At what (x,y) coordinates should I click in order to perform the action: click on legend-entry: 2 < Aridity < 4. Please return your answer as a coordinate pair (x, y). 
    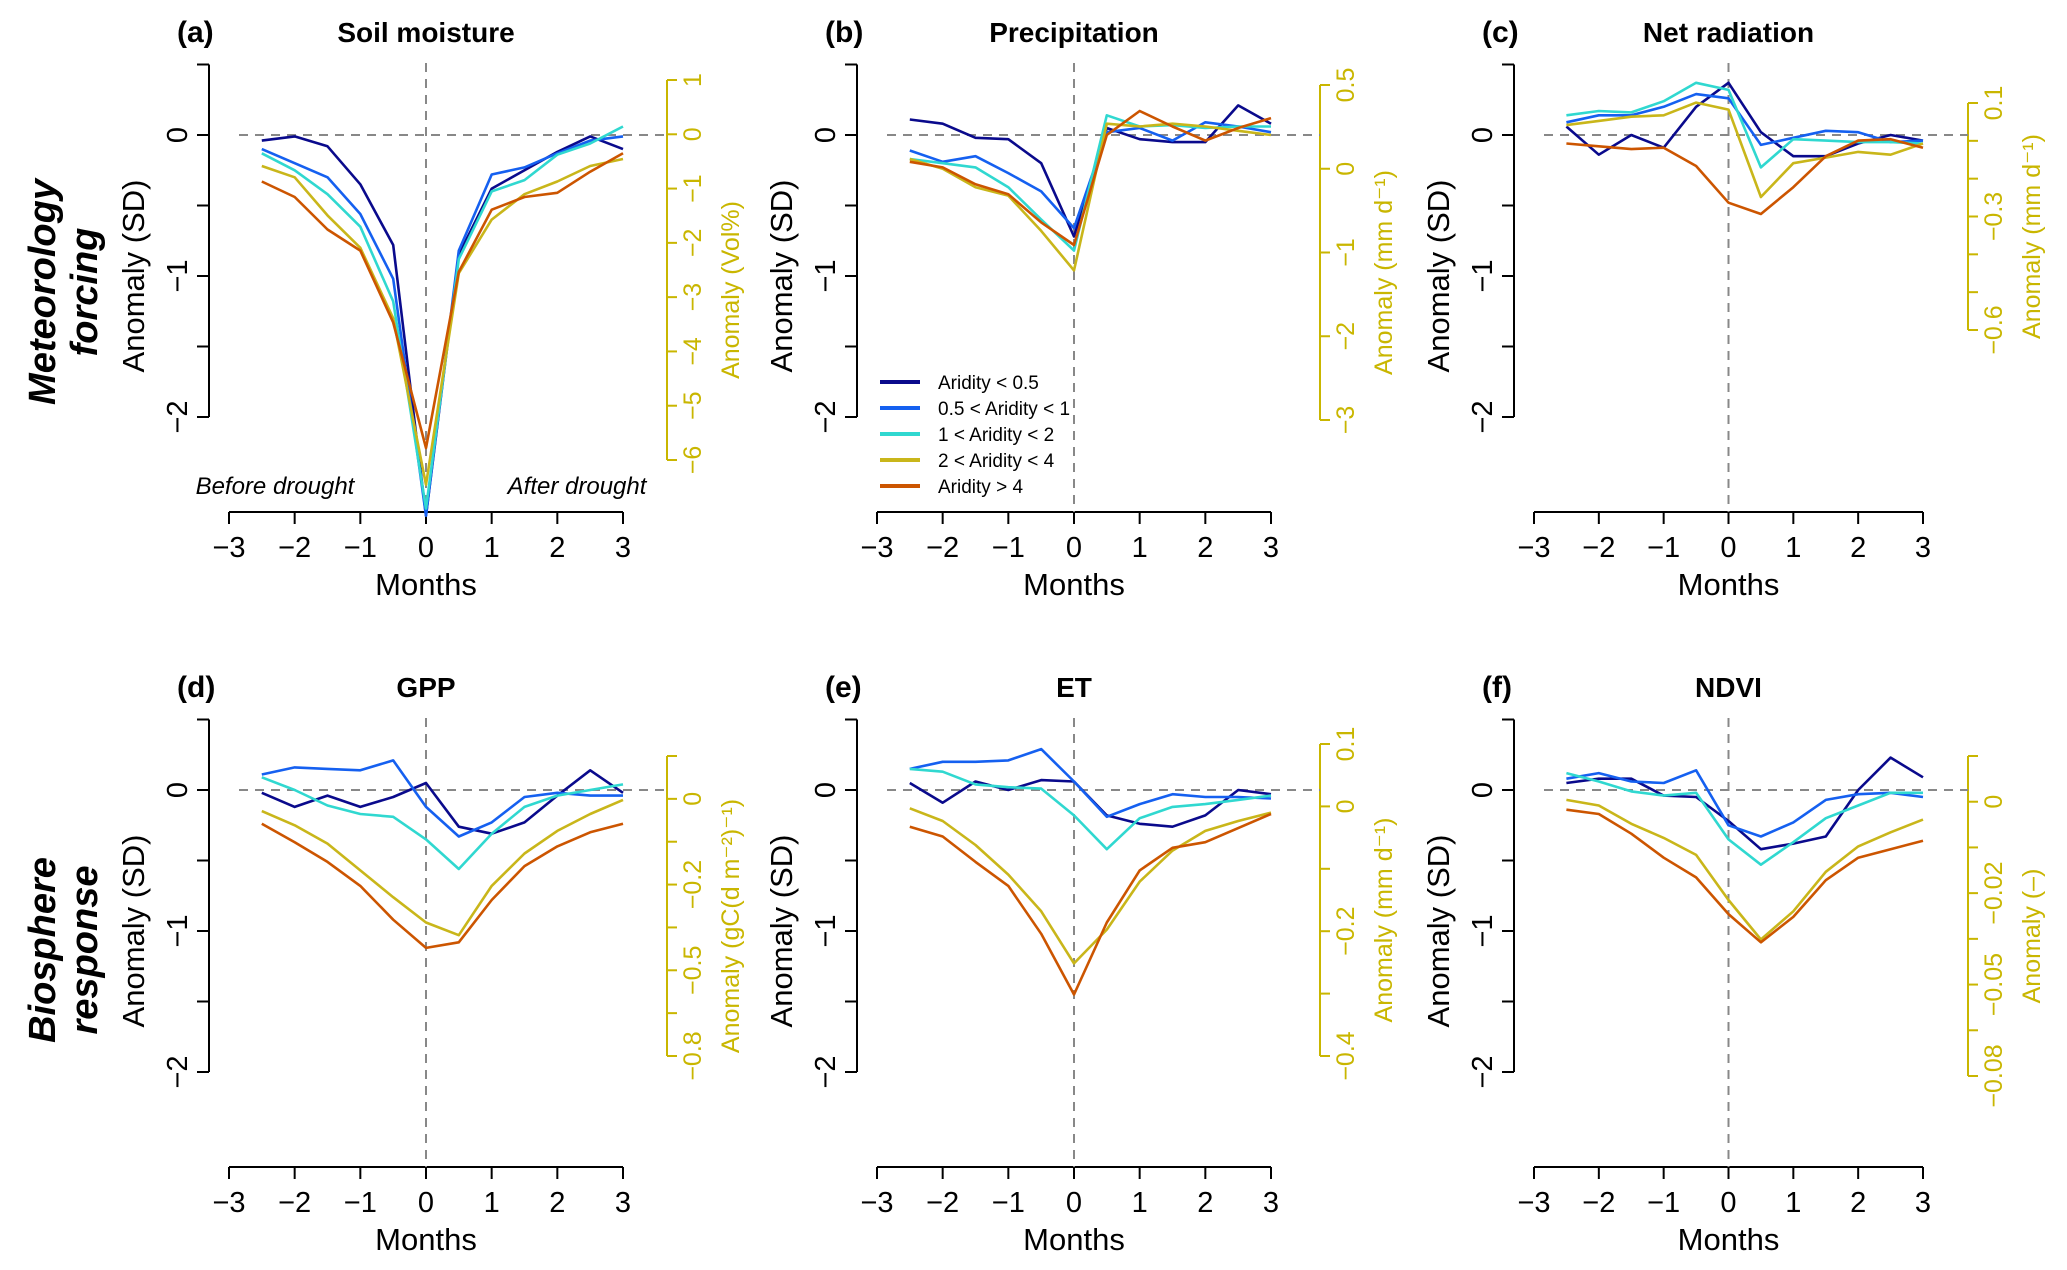
    Looking at the image, I should click on (996, 461).